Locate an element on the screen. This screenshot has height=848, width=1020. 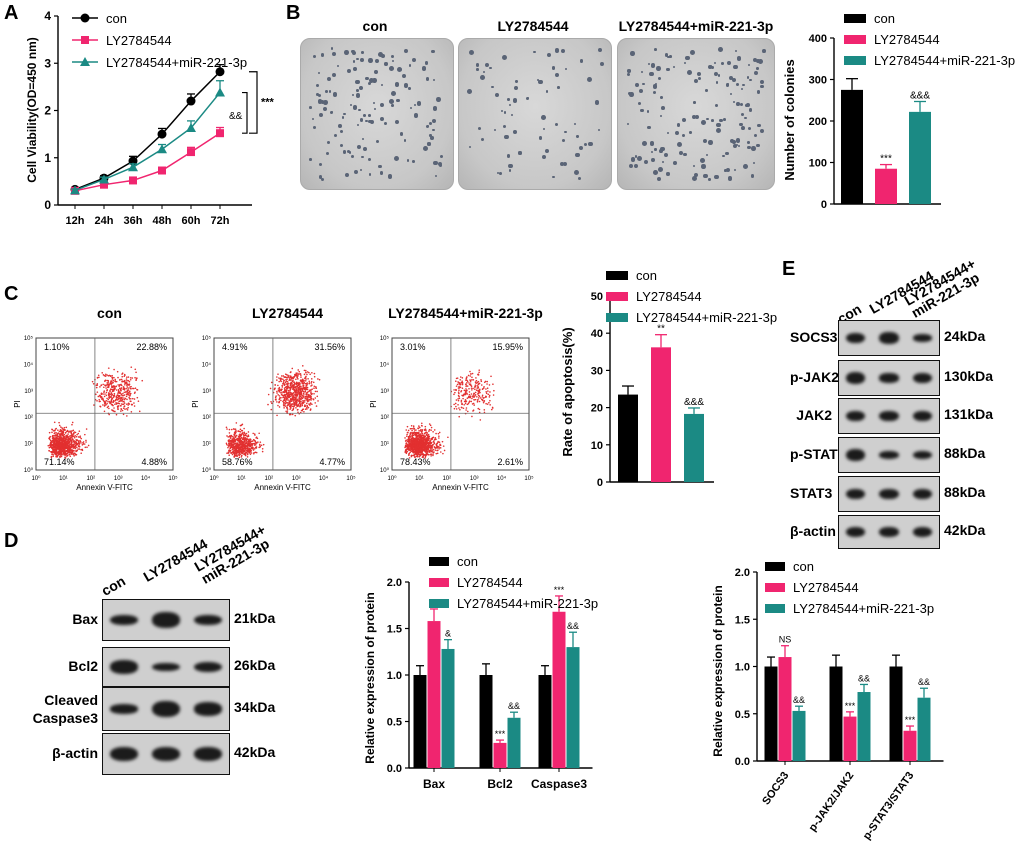
flow-y-title: PI is located at coordinates (195, 404).